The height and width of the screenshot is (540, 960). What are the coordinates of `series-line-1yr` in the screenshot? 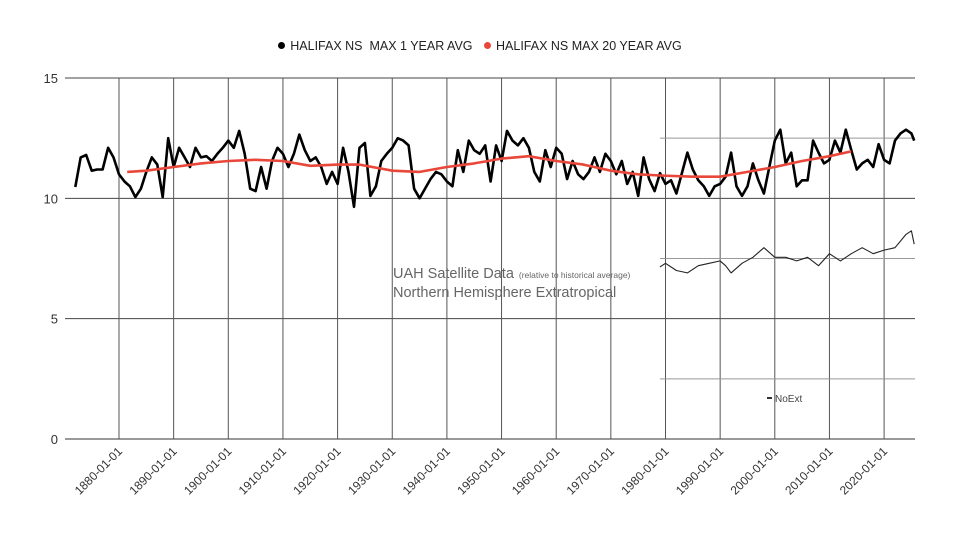 It's located at (495, 168).